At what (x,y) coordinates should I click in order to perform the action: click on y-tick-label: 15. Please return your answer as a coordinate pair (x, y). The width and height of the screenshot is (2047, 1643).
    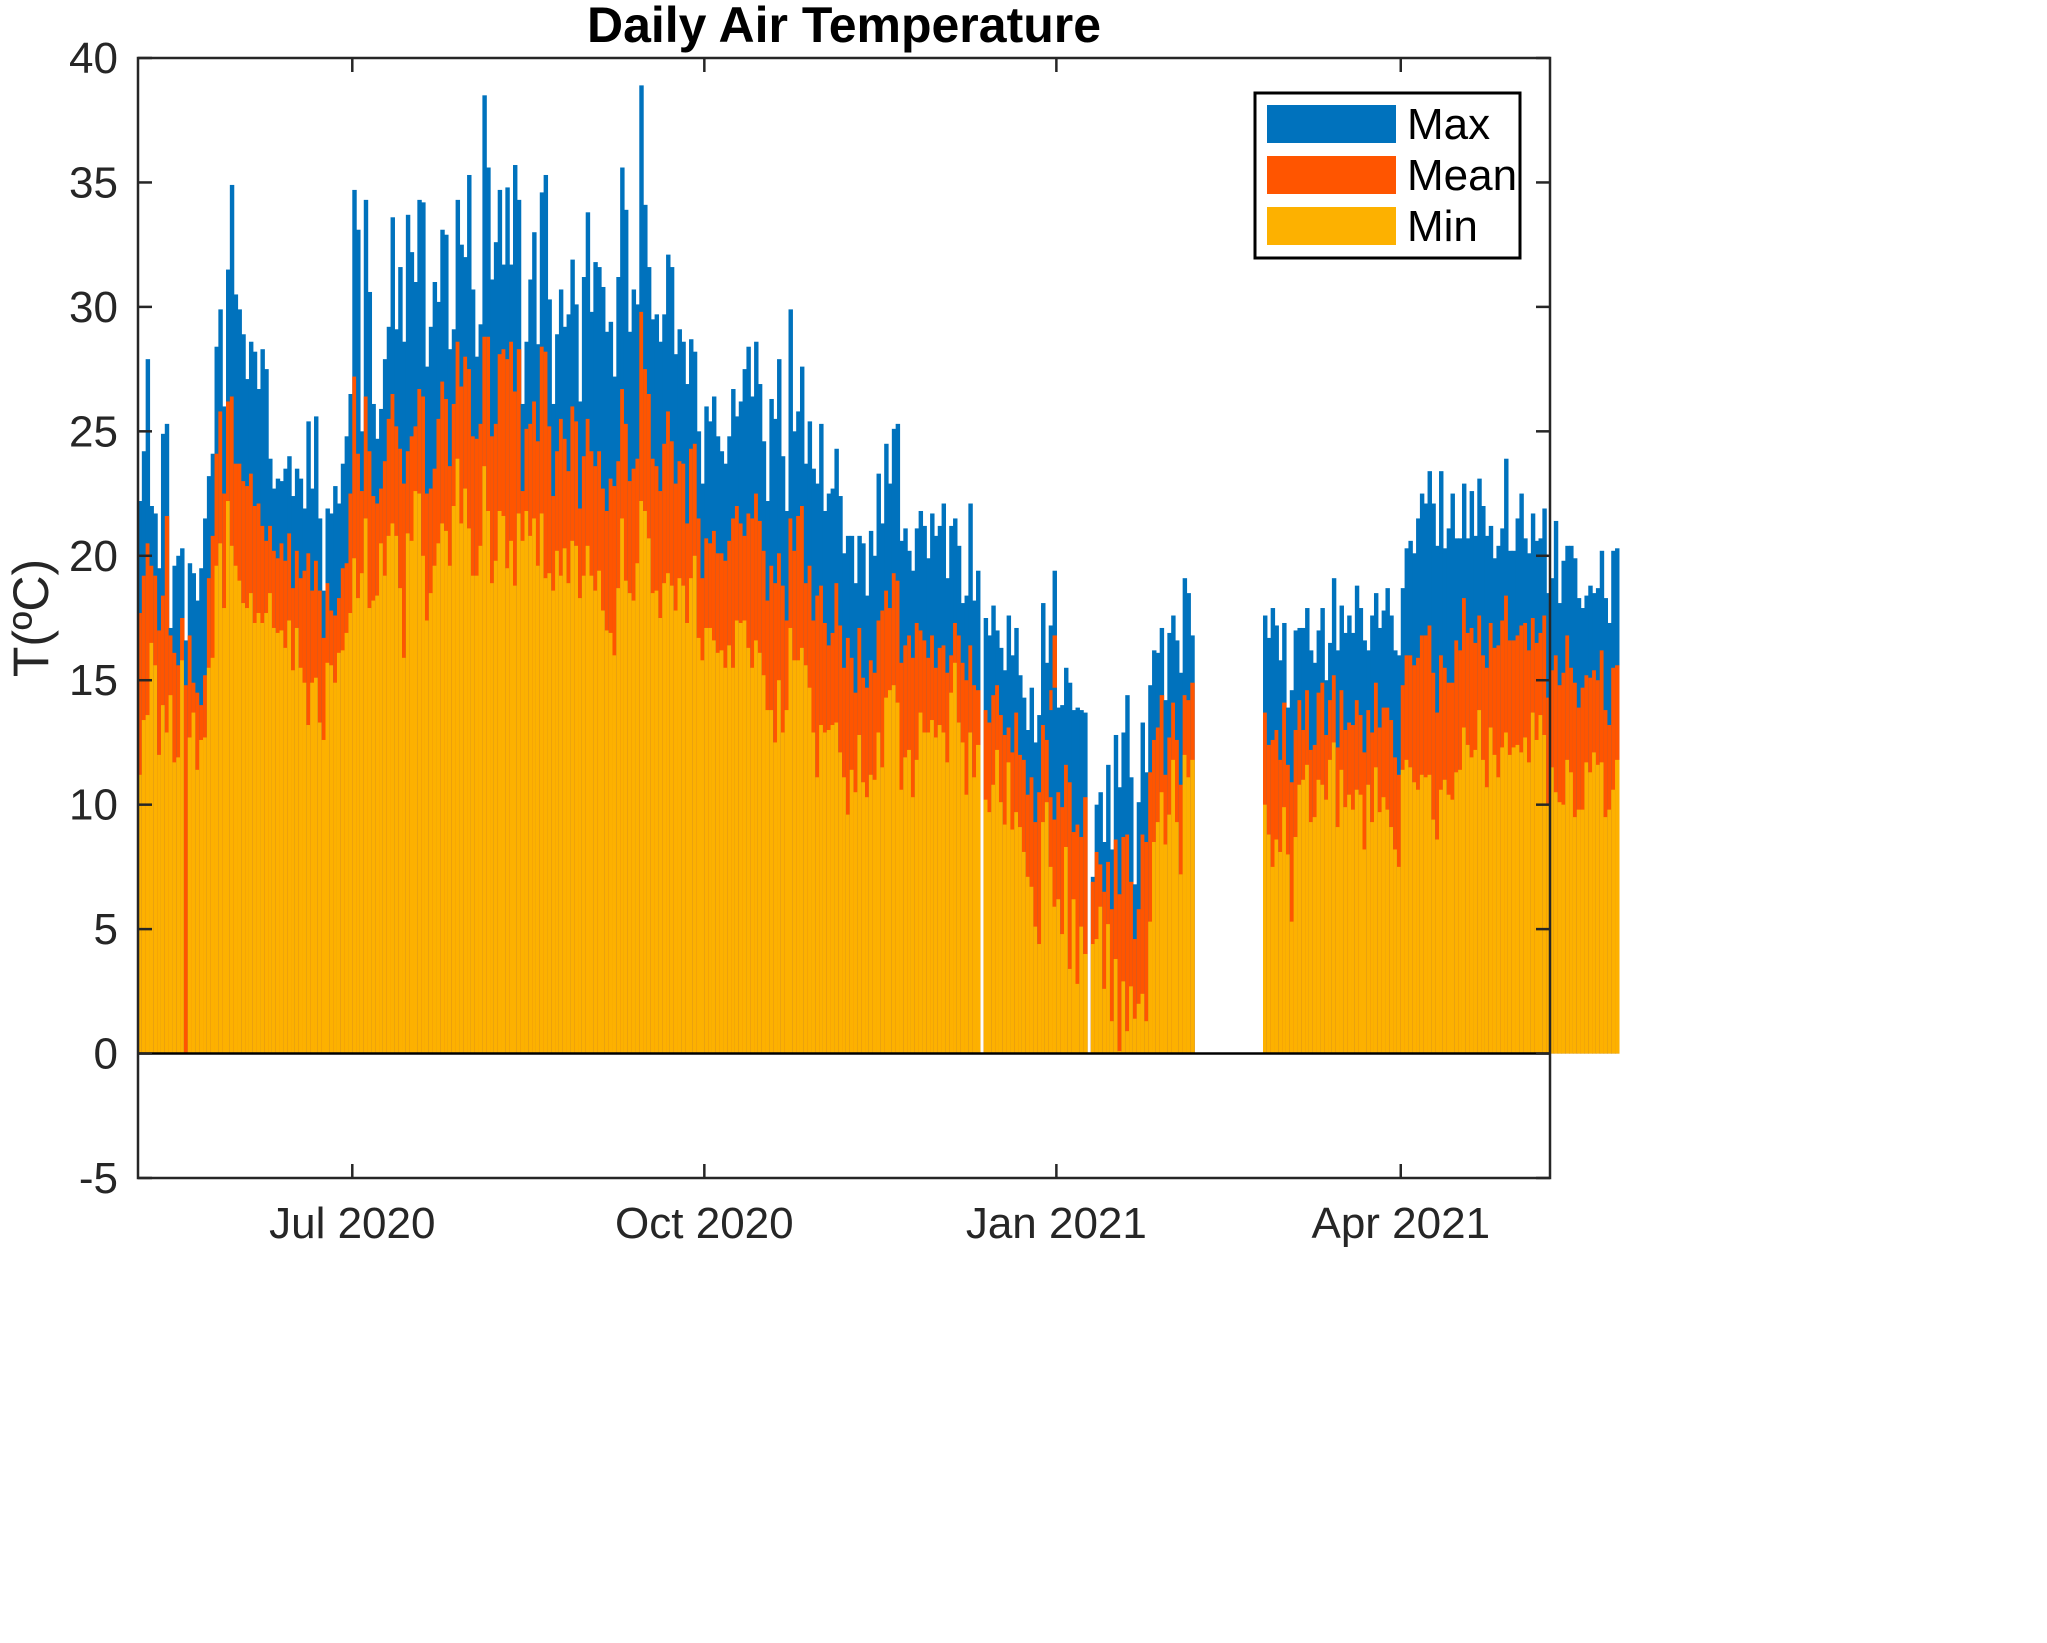
    Looking at the image, I should click on (93, 680).